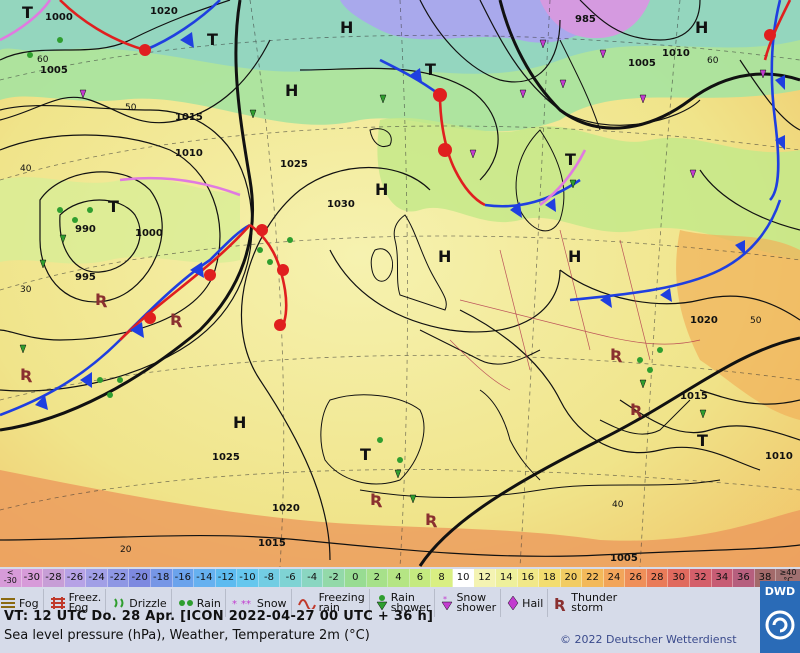  I want to click on scale-min-cell: < -30, so click(11, 578).